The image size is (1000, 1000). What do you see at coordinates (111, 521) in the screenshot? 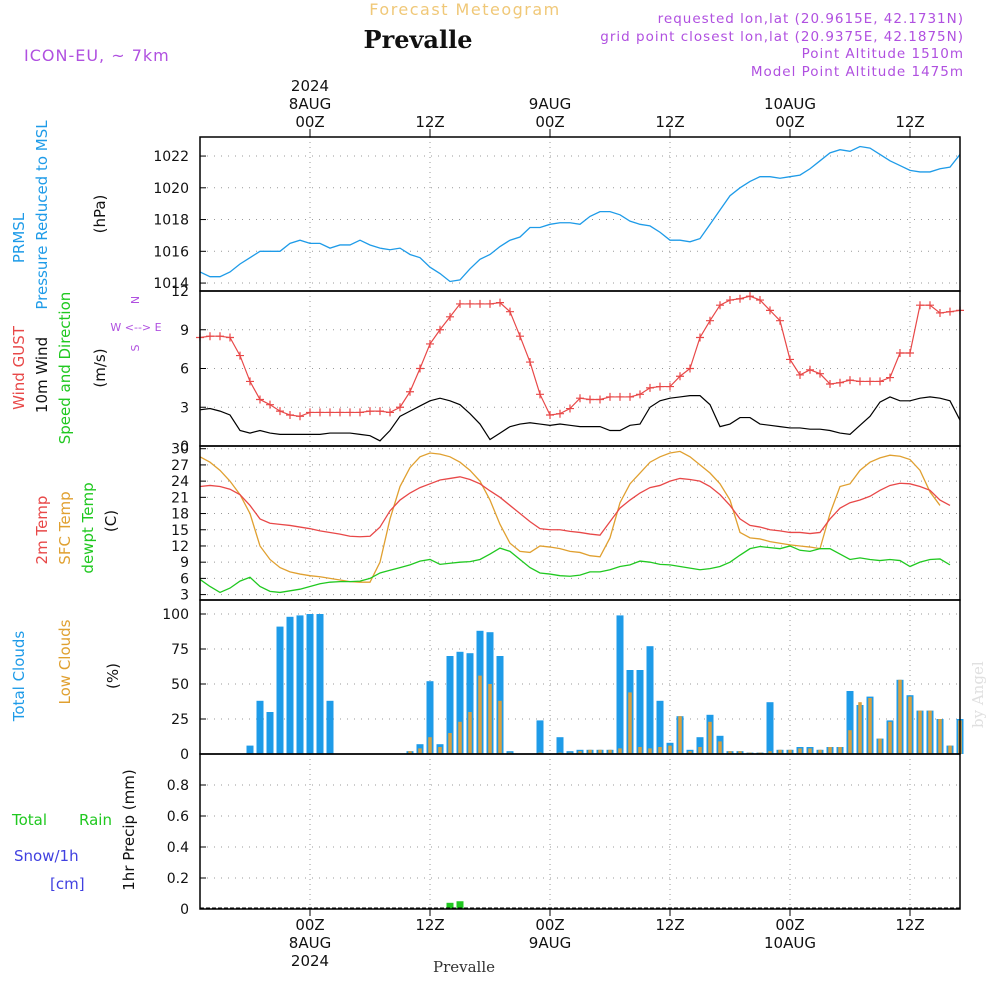
I see `temp-unit: (C)` at bounding box center [111, 521].